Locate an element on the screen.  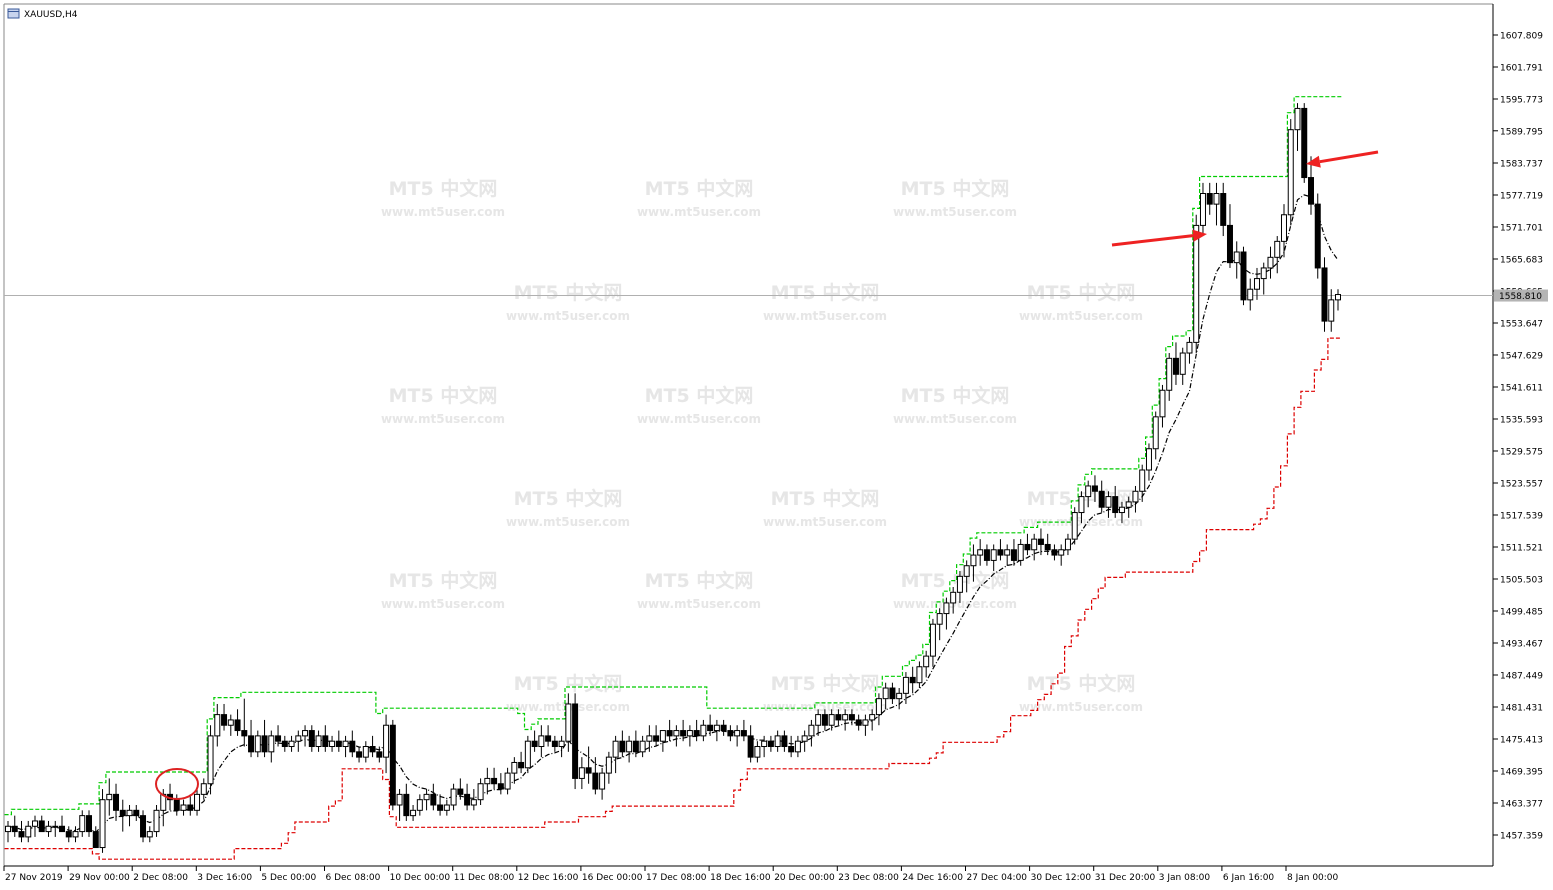
time-tick-label: 2 Dec 08:00 is located at coordinates (160, 878).